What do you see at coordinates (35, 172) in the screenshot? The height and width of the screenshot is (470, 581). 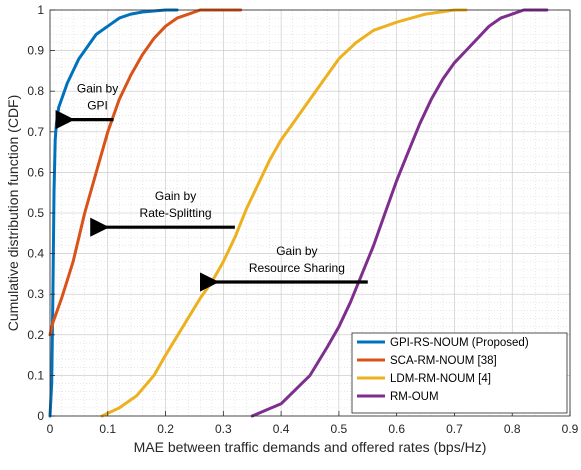 I see `y-tick-label: 0.6` at bounding box center [35, 172].